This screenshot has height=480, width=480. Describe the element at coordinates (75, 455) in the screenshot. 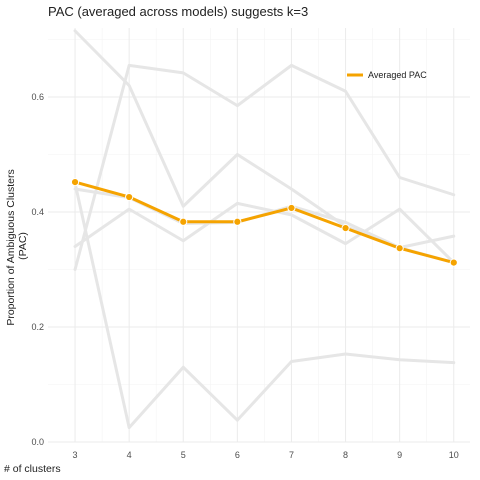

I see `x-tick-label: 3` at that location.